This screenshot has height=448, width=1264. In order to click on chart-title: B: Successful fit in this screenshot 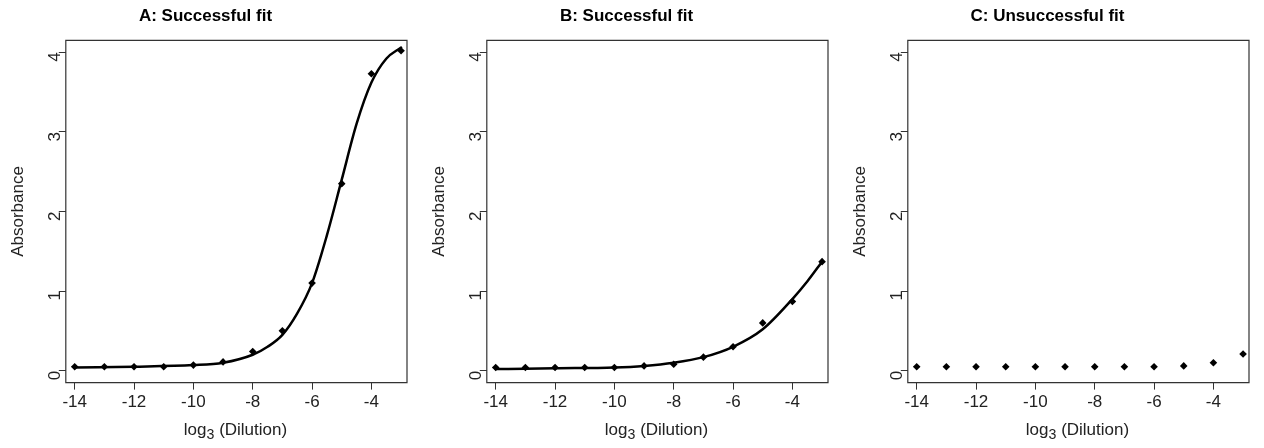, I will do `click(626, 15)`.